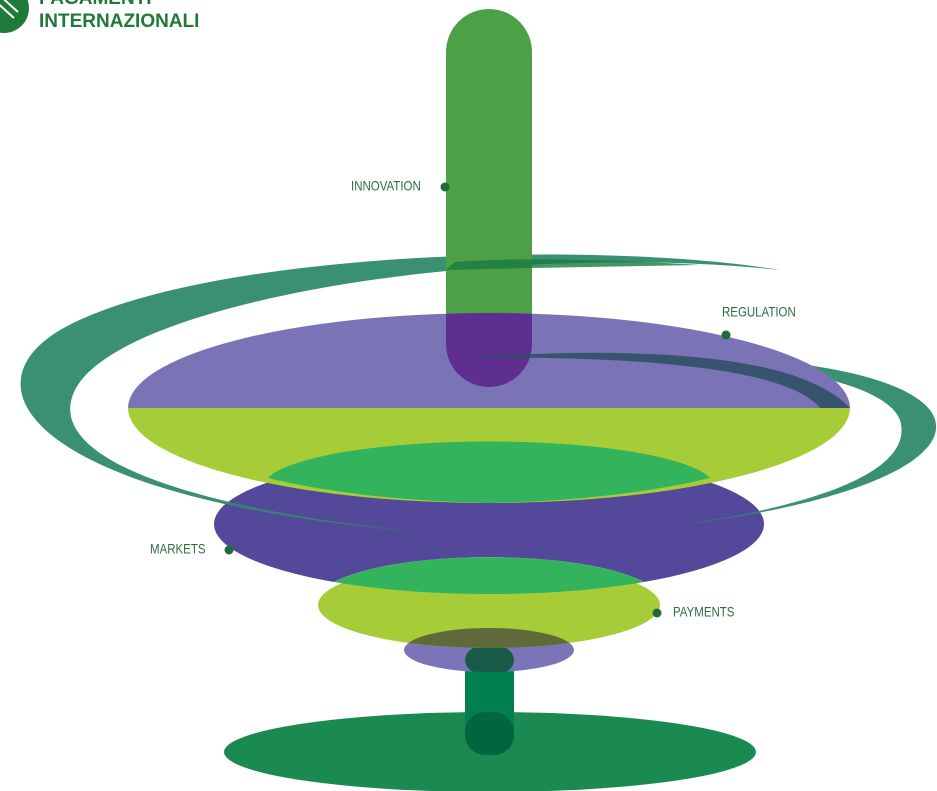  What do you see at coordinates (489, 733) in the screenshot?
I see `stem-shadow` at bounding box center [489, 733].